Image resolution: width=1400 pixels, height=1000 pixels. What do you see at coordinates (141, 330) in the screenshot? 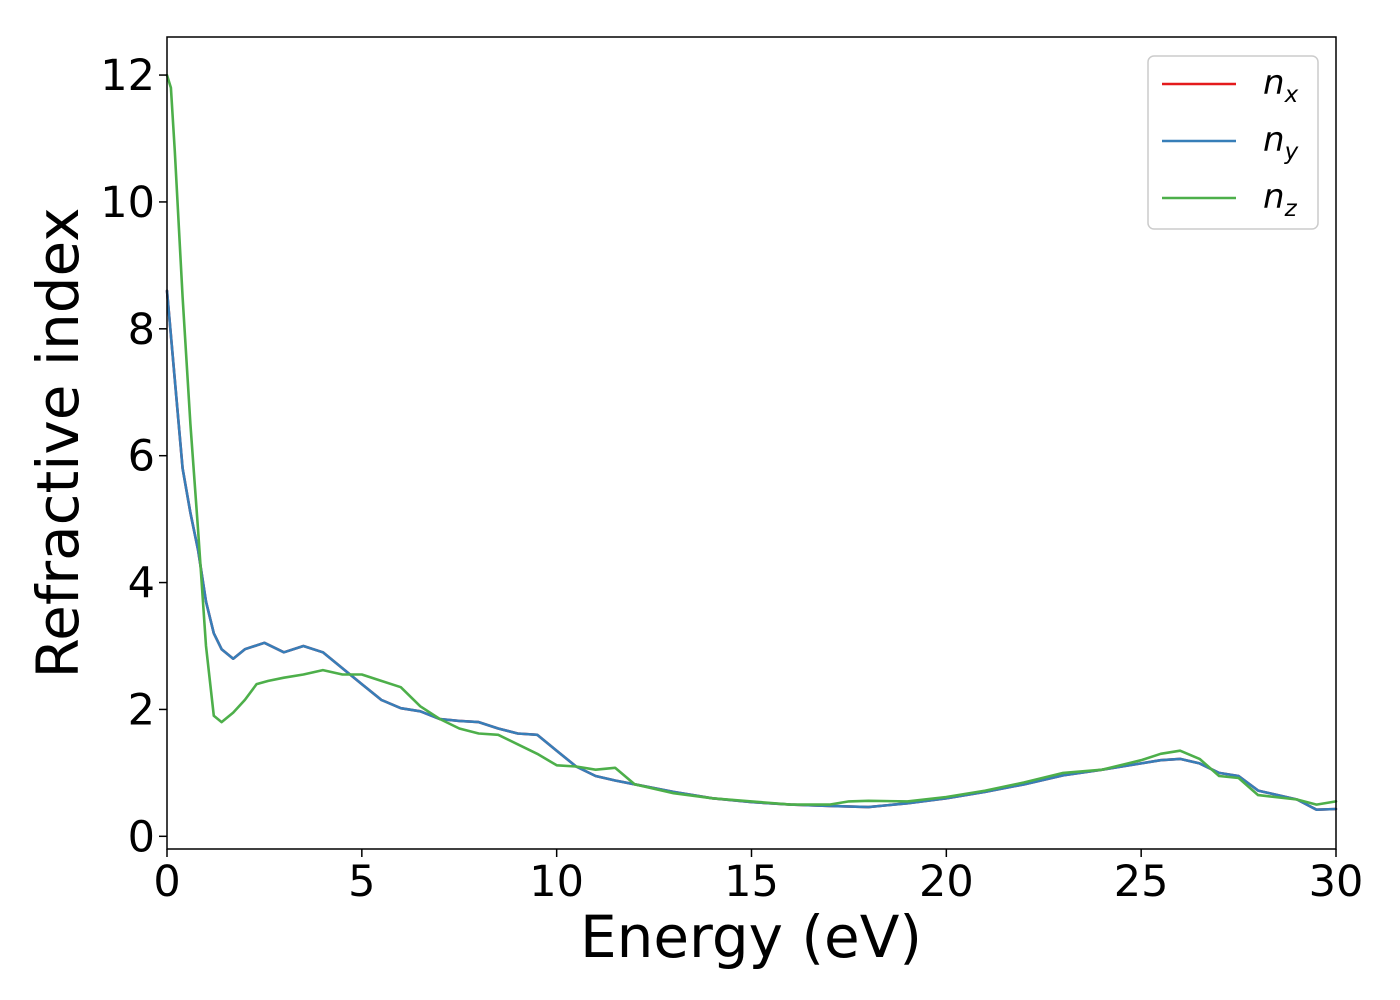
I see `y-tick-label: 8` at bounding box center [141, 330].